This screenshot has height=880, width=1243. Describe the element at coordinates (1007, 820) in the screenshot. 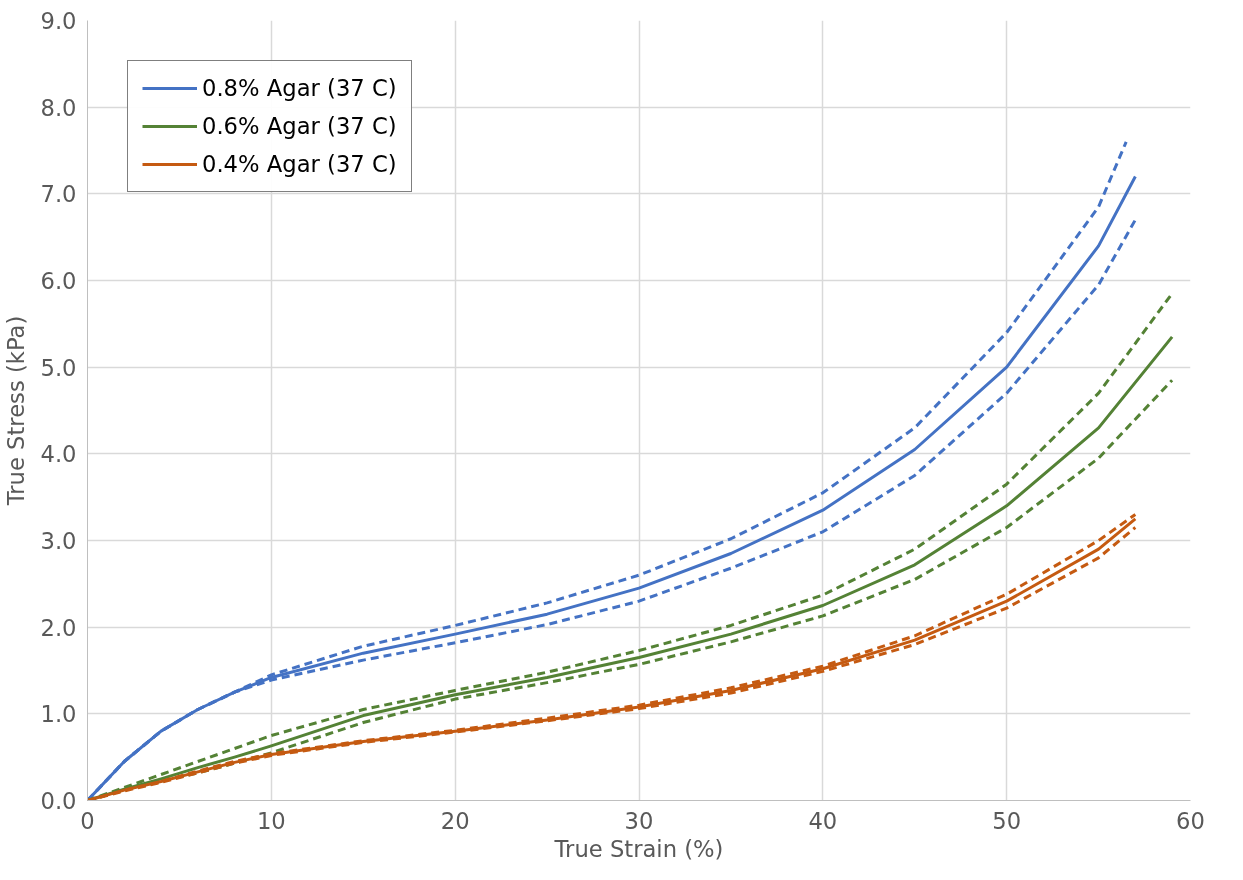

I see `x-tick-label: 50` at that location.